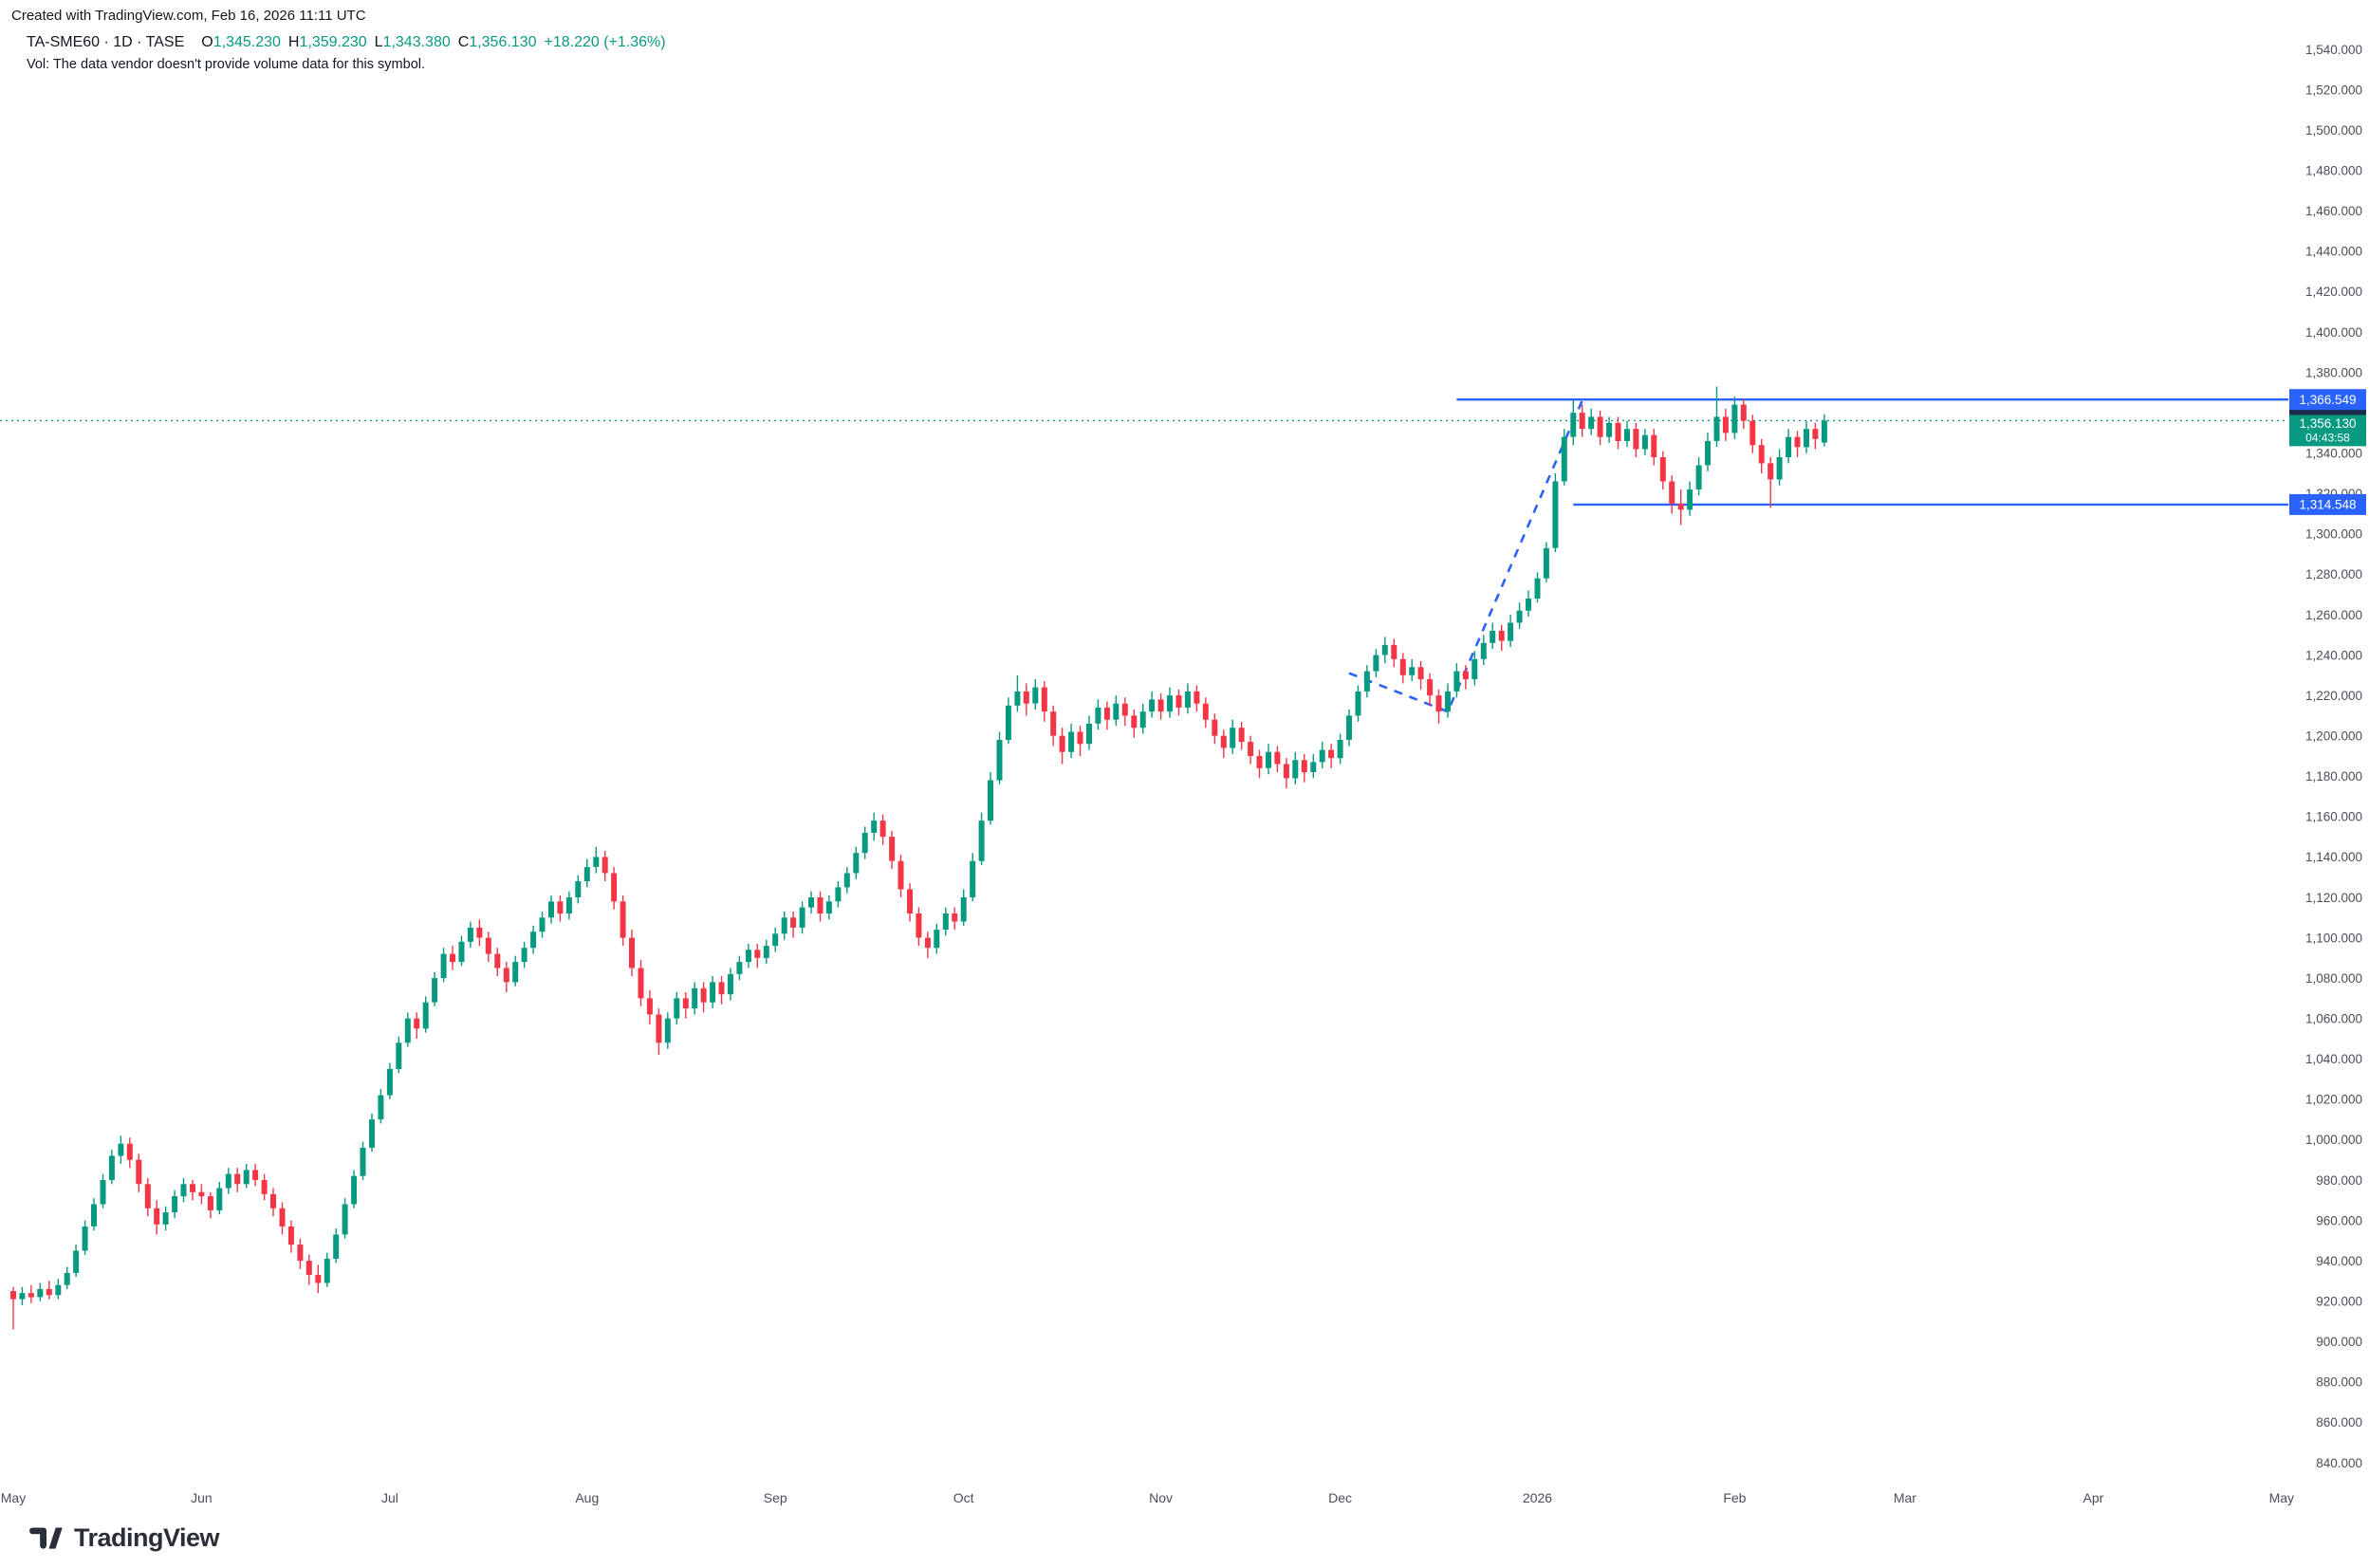  Describe the element at coordinates (2333, 211) in the screenshot. I see `svg-text: 1,460.000` at that location.